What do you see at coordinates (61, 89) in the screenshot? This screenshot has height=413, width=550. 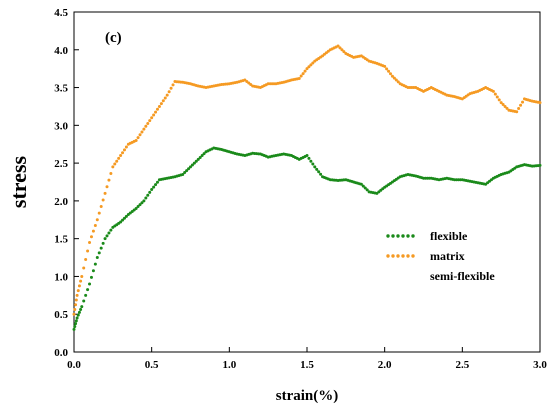 I see `y-tick-label: 3.5` at bounding box center [61, 89].